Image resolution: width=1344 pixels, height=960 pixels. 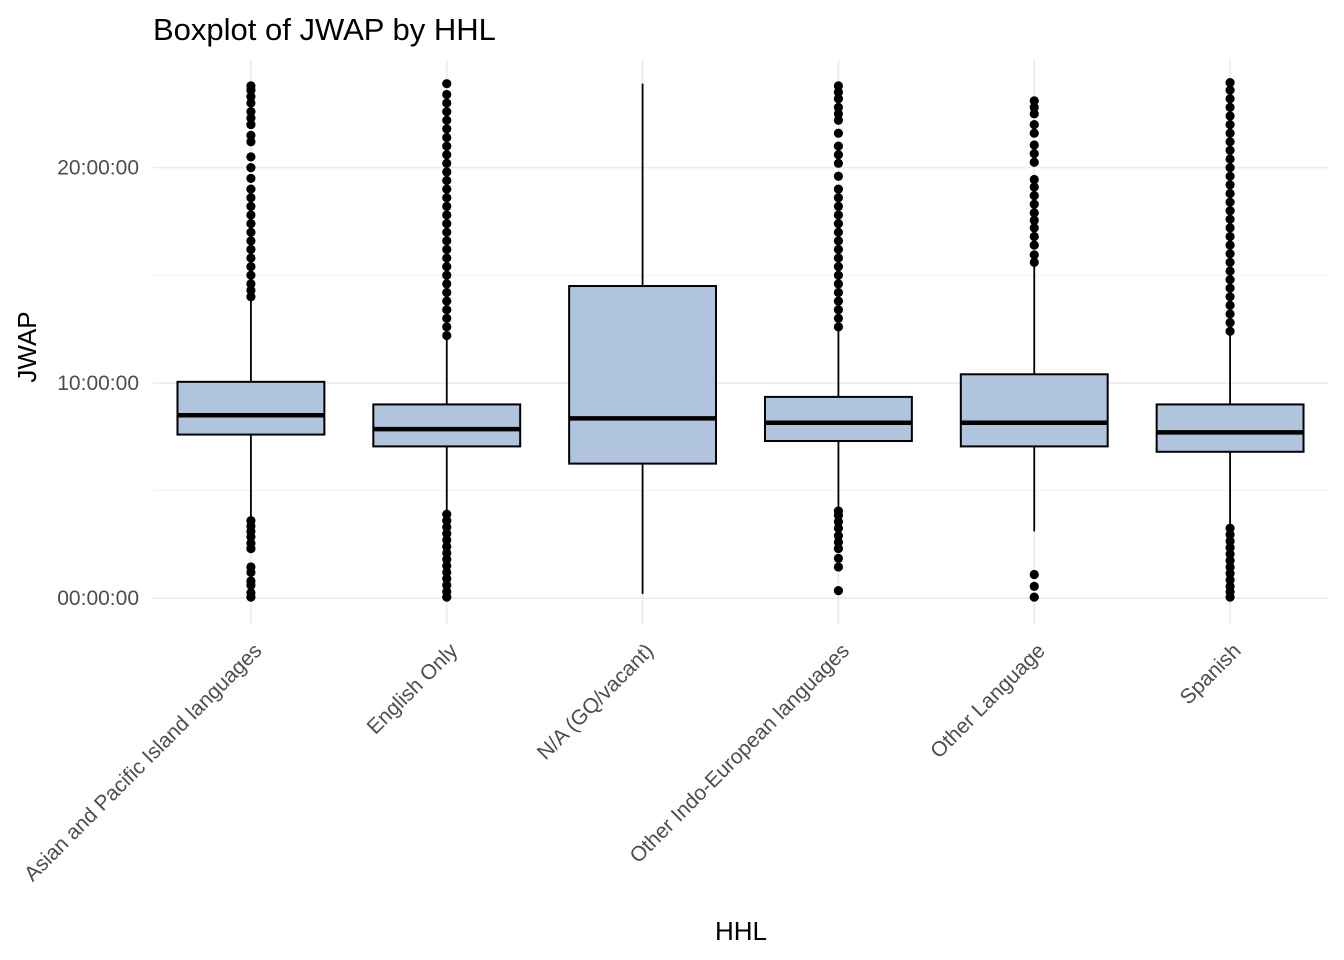 I want to click on box-iqr, so click(x=643, y=375).